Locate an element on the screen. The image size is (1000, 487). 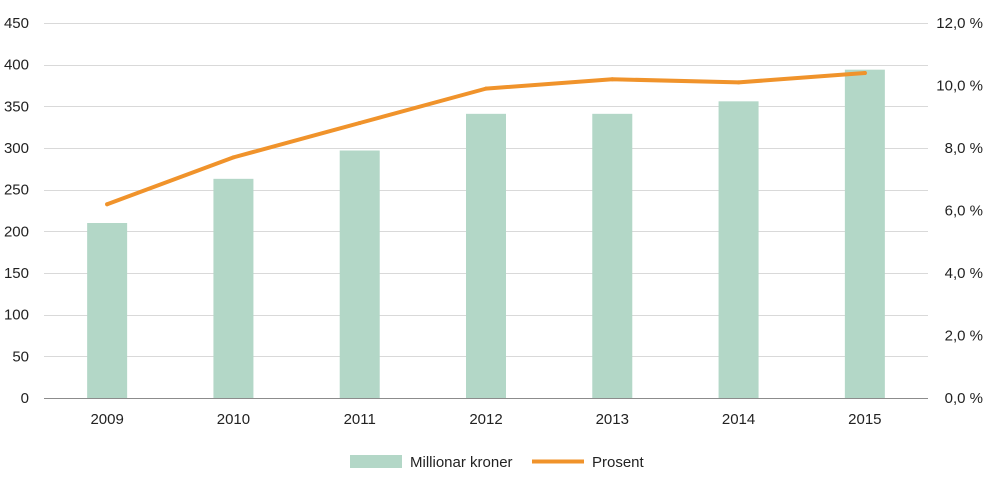
right-y-axis: 0,0 % 2,0 % 4,0 % 6,0 % 8,0 % 10,0 % 12,0 % is located at coordinates (959, 211).